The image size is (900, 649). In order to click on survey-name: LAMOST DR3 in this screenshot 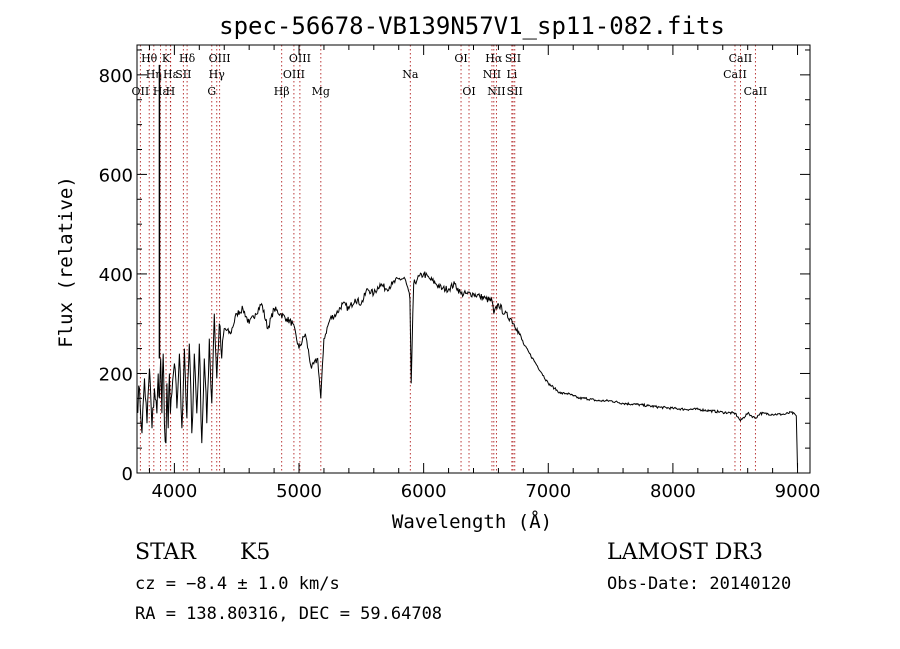, I will do `click(685, 552)`.